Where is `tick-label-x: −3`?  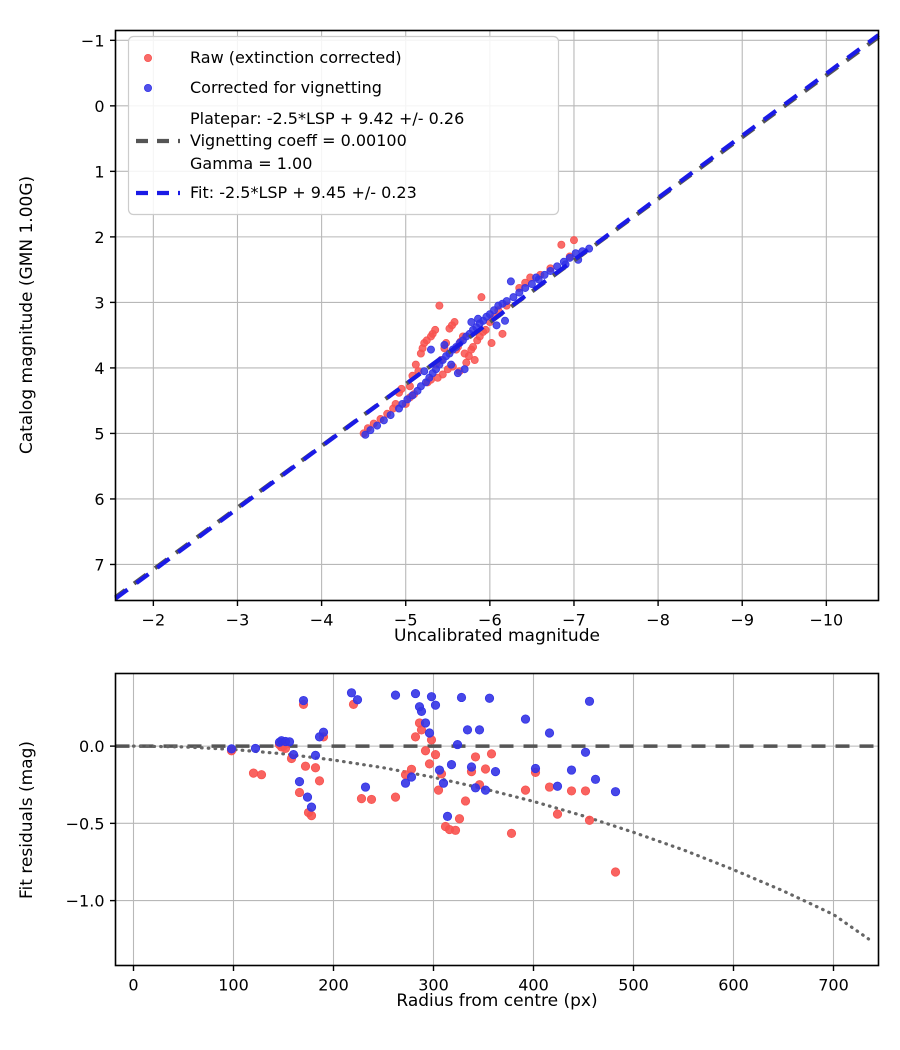
tick-label-x: −3 is located at coordinates (238, 620).